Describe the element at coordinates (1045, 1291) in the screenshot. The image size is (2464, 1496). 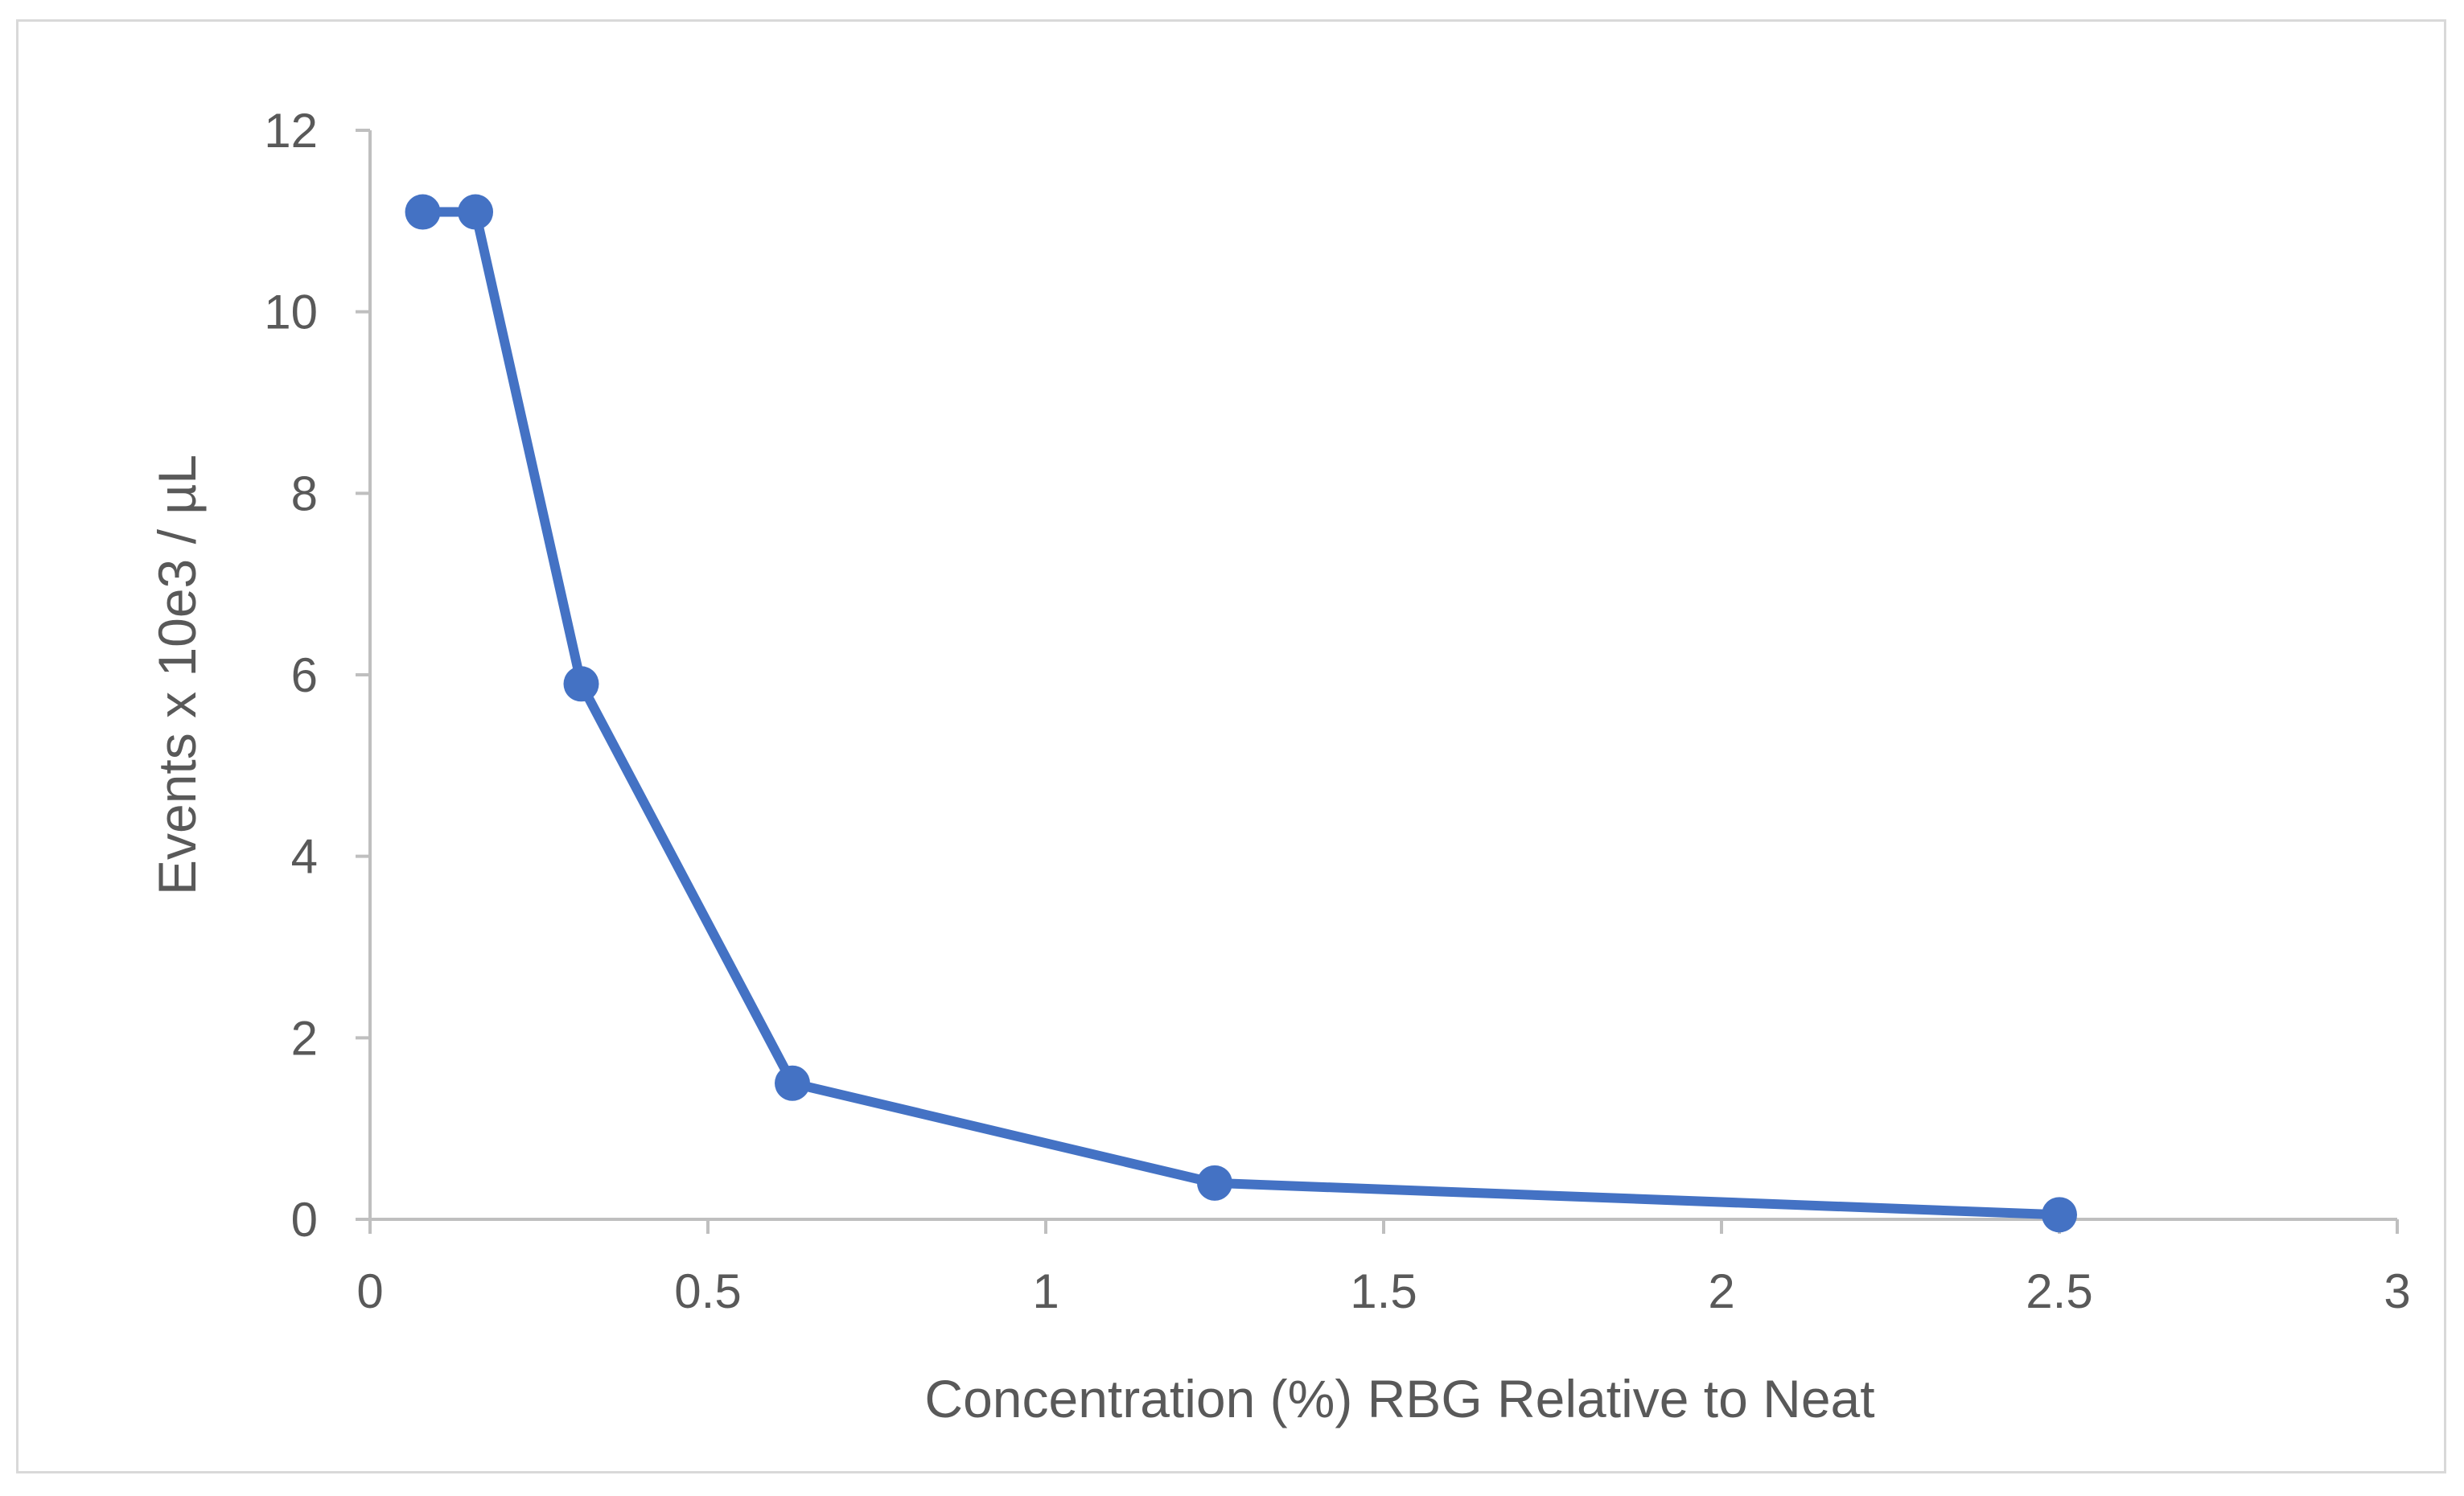
I see `x-tick-label: 1` at that location.